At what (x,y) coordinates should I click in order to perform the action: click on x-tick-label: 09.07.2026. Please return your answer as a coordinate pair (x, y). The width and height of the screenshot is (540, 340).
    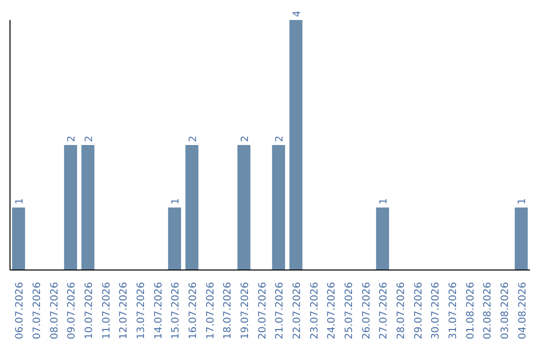
    Looking at the image, I should click on (72, 311).